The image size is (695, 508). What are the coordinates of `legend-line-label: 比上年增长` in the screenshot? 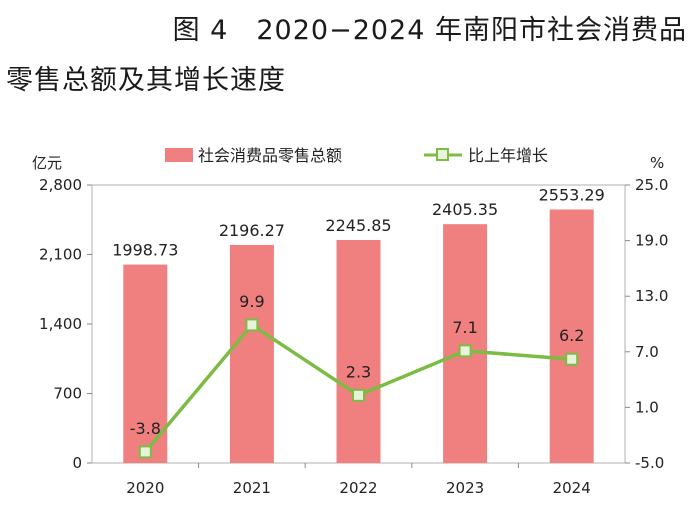 It's located at (508, 155).